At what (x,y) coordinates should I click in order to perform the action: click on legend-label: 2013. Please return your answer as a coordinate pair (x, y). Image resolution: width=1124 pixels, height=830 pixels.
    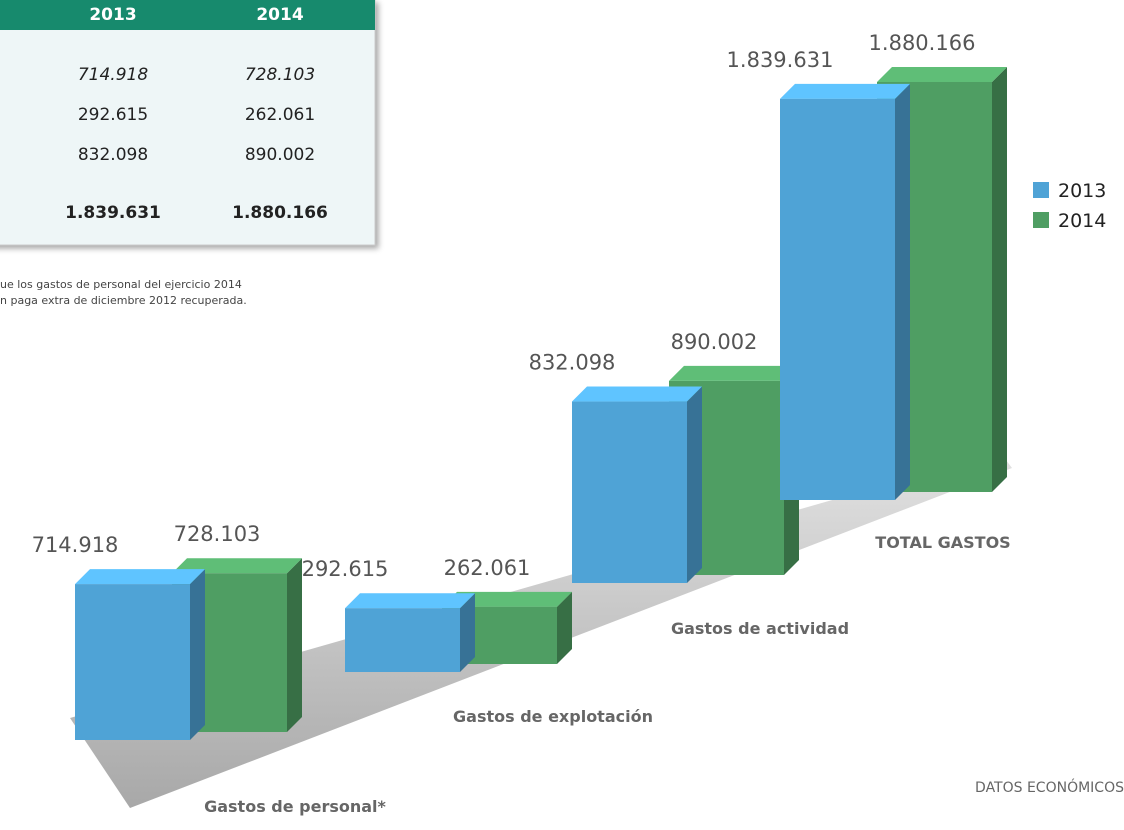
    Looking at the image, I should click on (1082, 191).